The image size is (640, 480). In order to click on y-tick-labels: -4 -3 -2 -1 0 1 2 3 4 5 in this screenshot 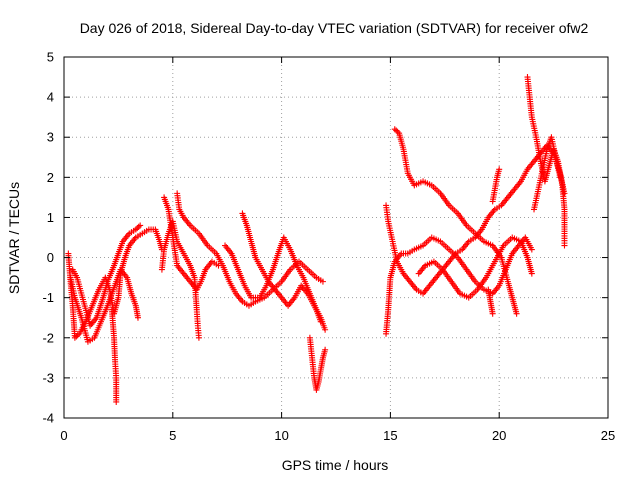, I will do `click(48, 238)`.